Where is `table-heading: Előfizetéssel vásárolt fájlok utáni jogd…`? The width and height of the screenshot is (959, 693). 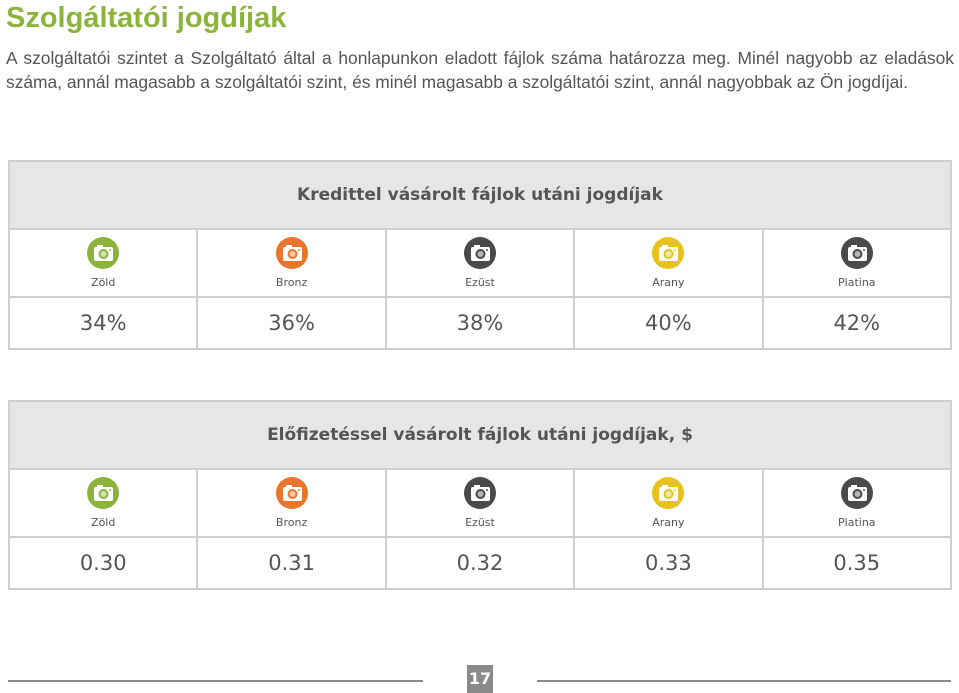
table-heading: Előfizetéssel vásárolt fájlok utáni jogd… is located at coordinates (480, 435).